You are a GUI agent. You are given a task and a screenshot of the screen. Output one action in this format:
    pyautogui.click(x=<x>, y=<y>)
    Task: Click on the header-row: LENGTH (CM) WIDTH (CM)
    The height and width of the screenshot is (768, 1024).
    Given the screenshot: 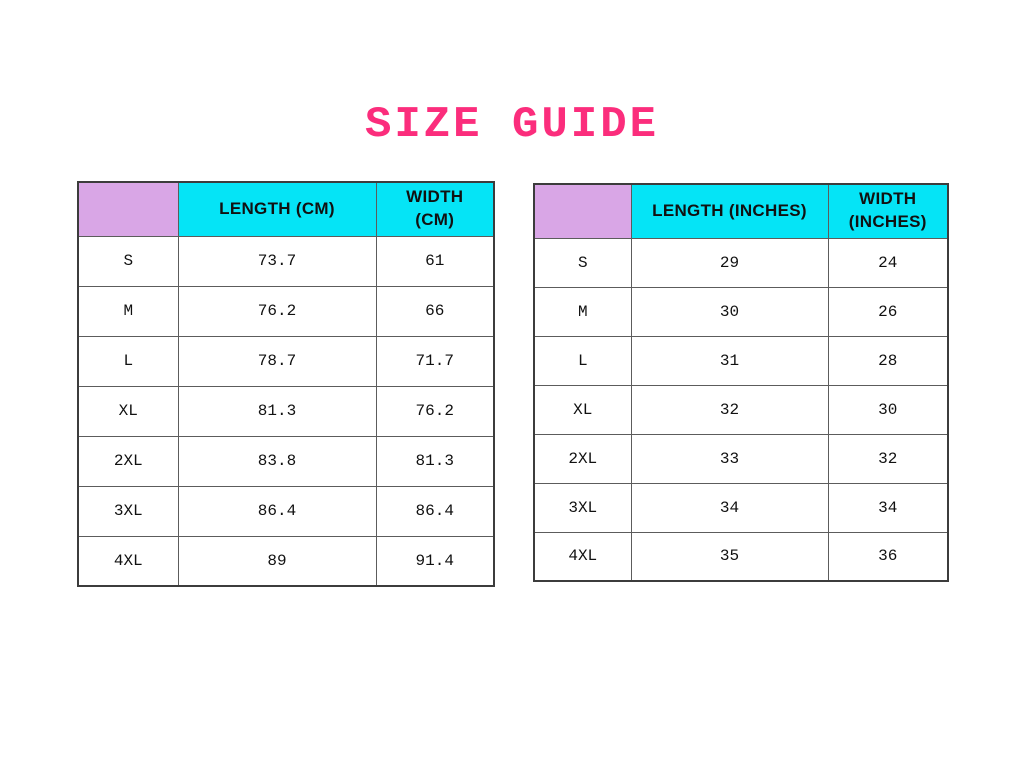 What is the action you would take?
    pyautogui.click(x=286, y=209)
    